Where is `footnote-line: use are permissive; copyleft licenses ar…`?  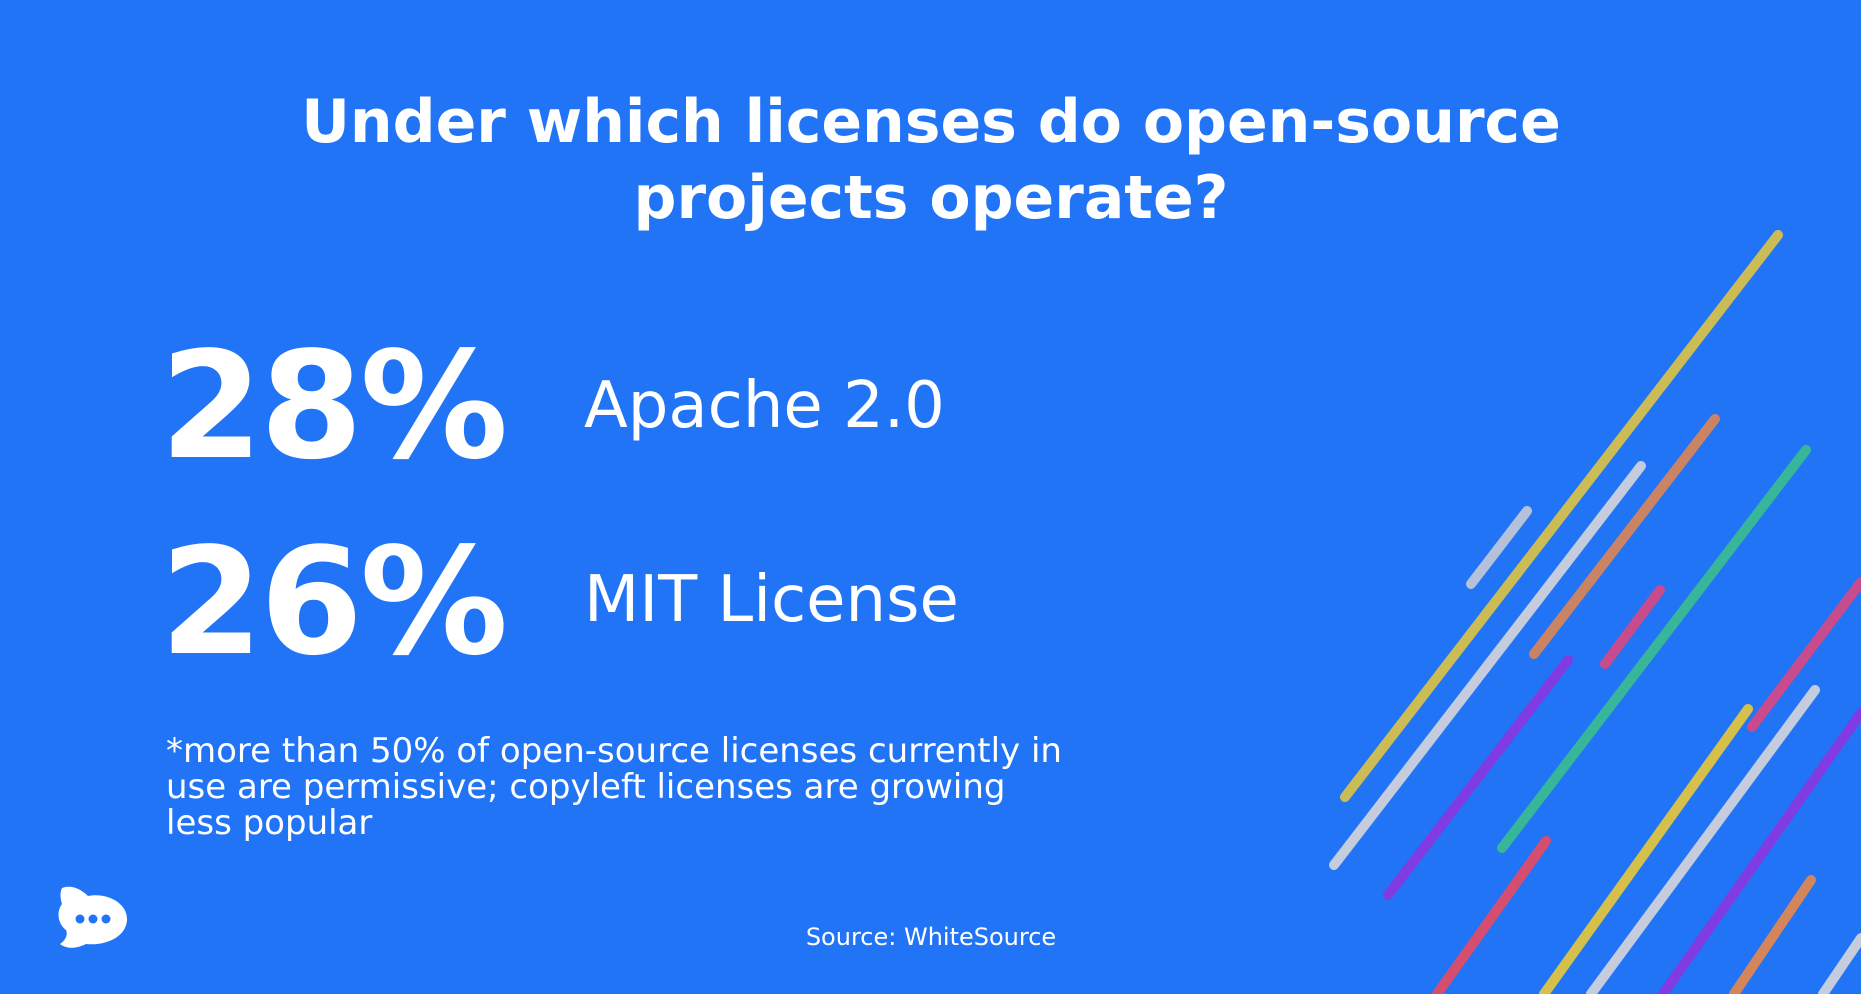 footnote-line: use are permissive; copyleft licenses ar… is located at coordinates (585, 787).